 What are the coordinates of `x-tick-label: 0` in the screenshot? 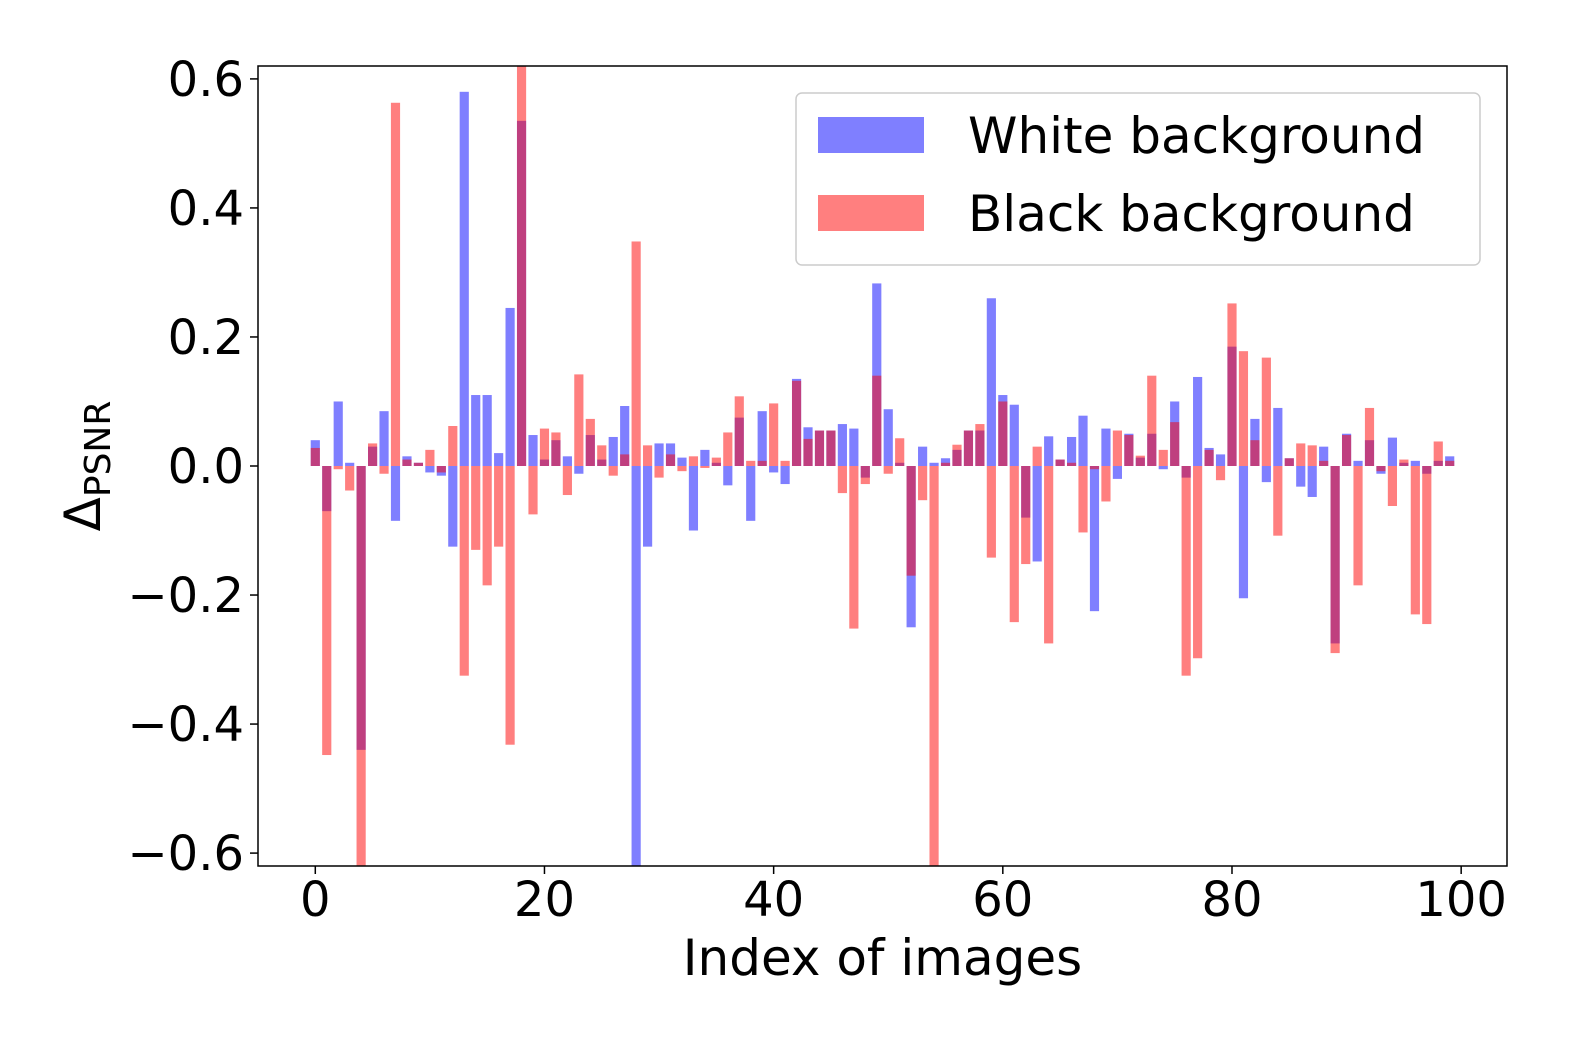 It's located at (315, 900).